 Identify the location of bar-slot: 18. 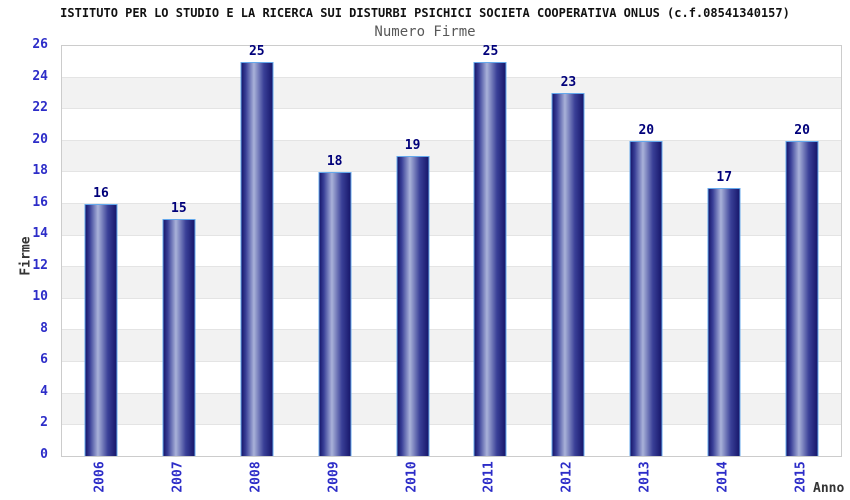
(335, 251).